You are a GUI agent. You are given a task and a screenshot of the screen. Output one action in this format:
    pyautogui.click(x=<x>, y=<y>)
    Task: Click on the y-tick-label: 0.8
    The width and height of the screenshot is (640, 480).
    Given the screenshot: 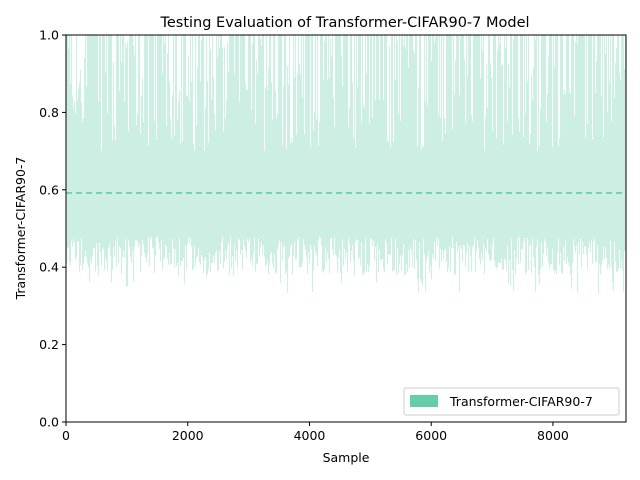 What is the action you would take?
    pyautogui.click(x=49, y=112)
    